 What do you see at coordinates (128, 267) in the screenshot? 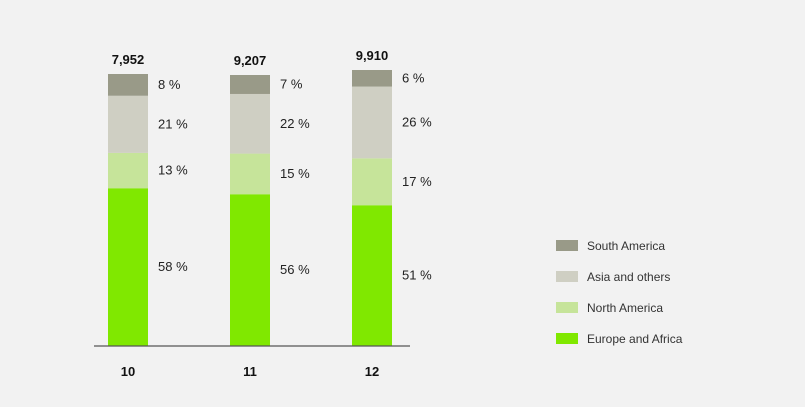
I see `bar-segment-10-europe-and-africa` at bounding box center [128, 267].